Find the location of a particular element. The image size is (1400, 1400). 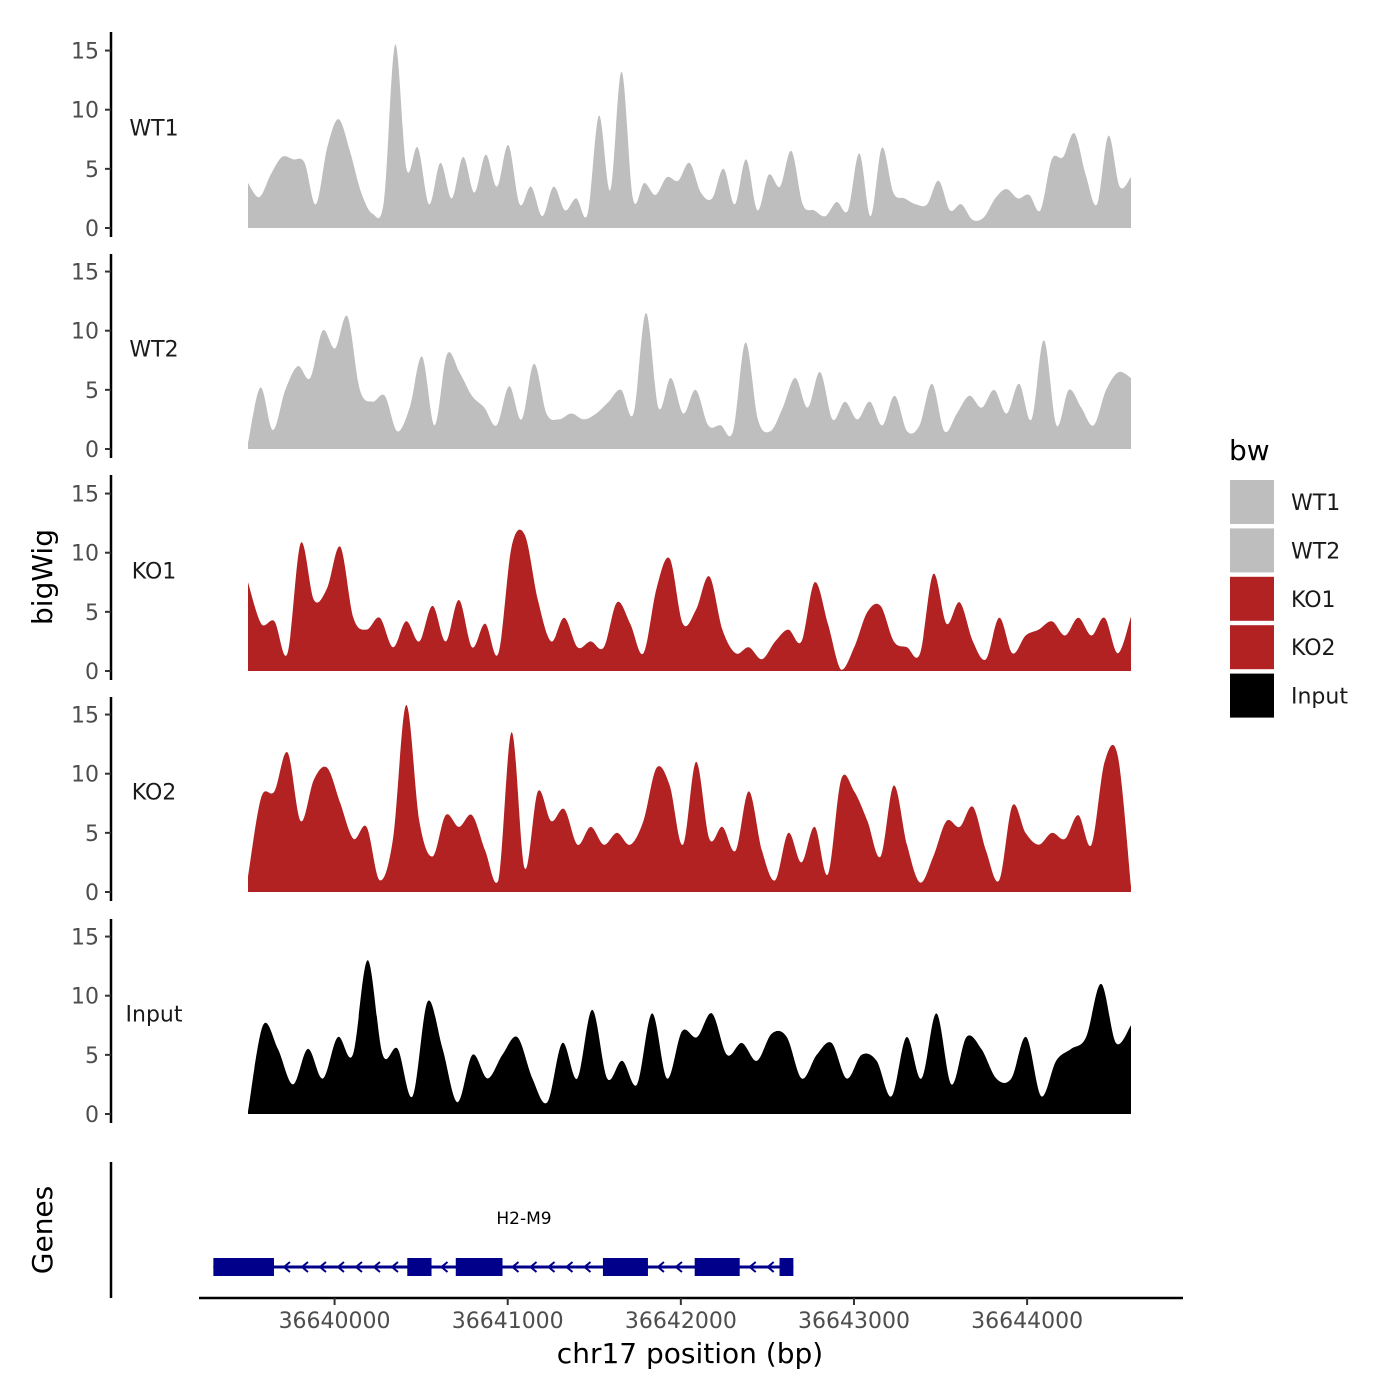

track-ko1: 0 5 10 15 KO1 is located at coordinates (601, 580).